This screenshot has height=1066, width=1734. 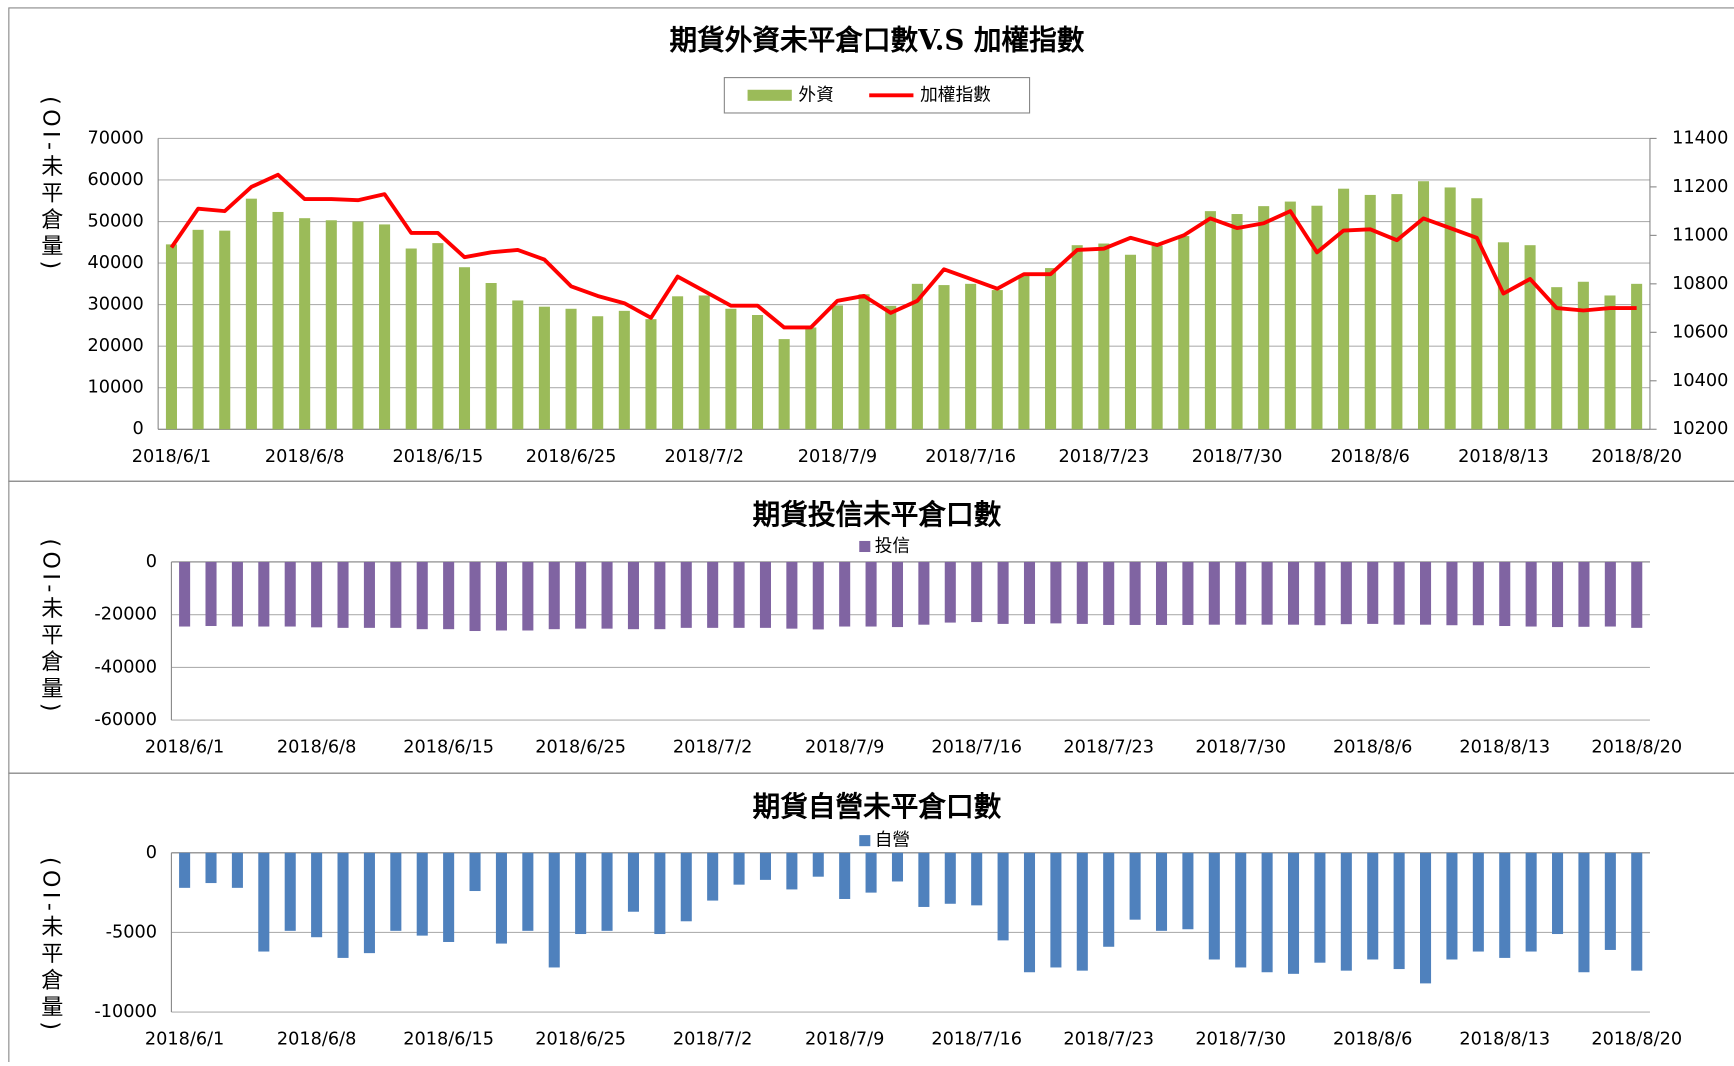 I want to click on x-tick-label: 2018/8/13, so click(x=1504, y=748).